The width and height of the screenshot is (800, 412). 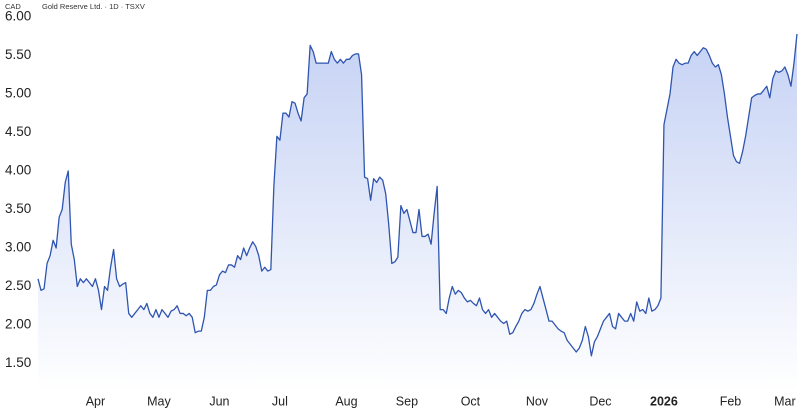 What do you see at coordinates (280, 401) in the screenshot?
I see `x-tick-label: Jul` at bounding box center [280, 401].